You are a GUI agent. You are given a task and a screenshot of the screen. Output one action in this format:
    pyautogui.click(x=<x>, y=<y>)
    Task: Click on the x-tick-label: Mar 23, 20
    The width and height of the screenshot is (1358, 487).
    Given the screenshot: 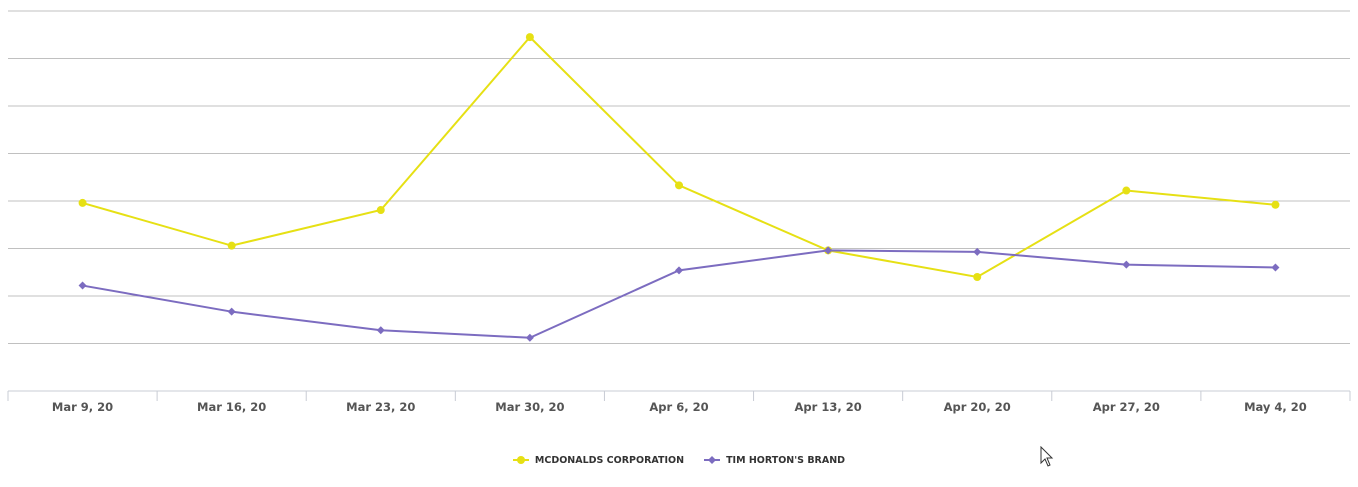 What is the action you would take?
    pyautogui.click(x=380, y=407)
    